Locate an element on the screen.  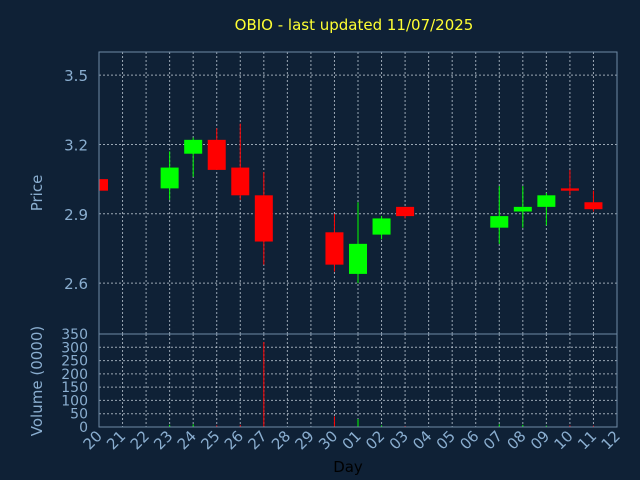
x-tick-label: 07 is located at coordinates (493, 440).